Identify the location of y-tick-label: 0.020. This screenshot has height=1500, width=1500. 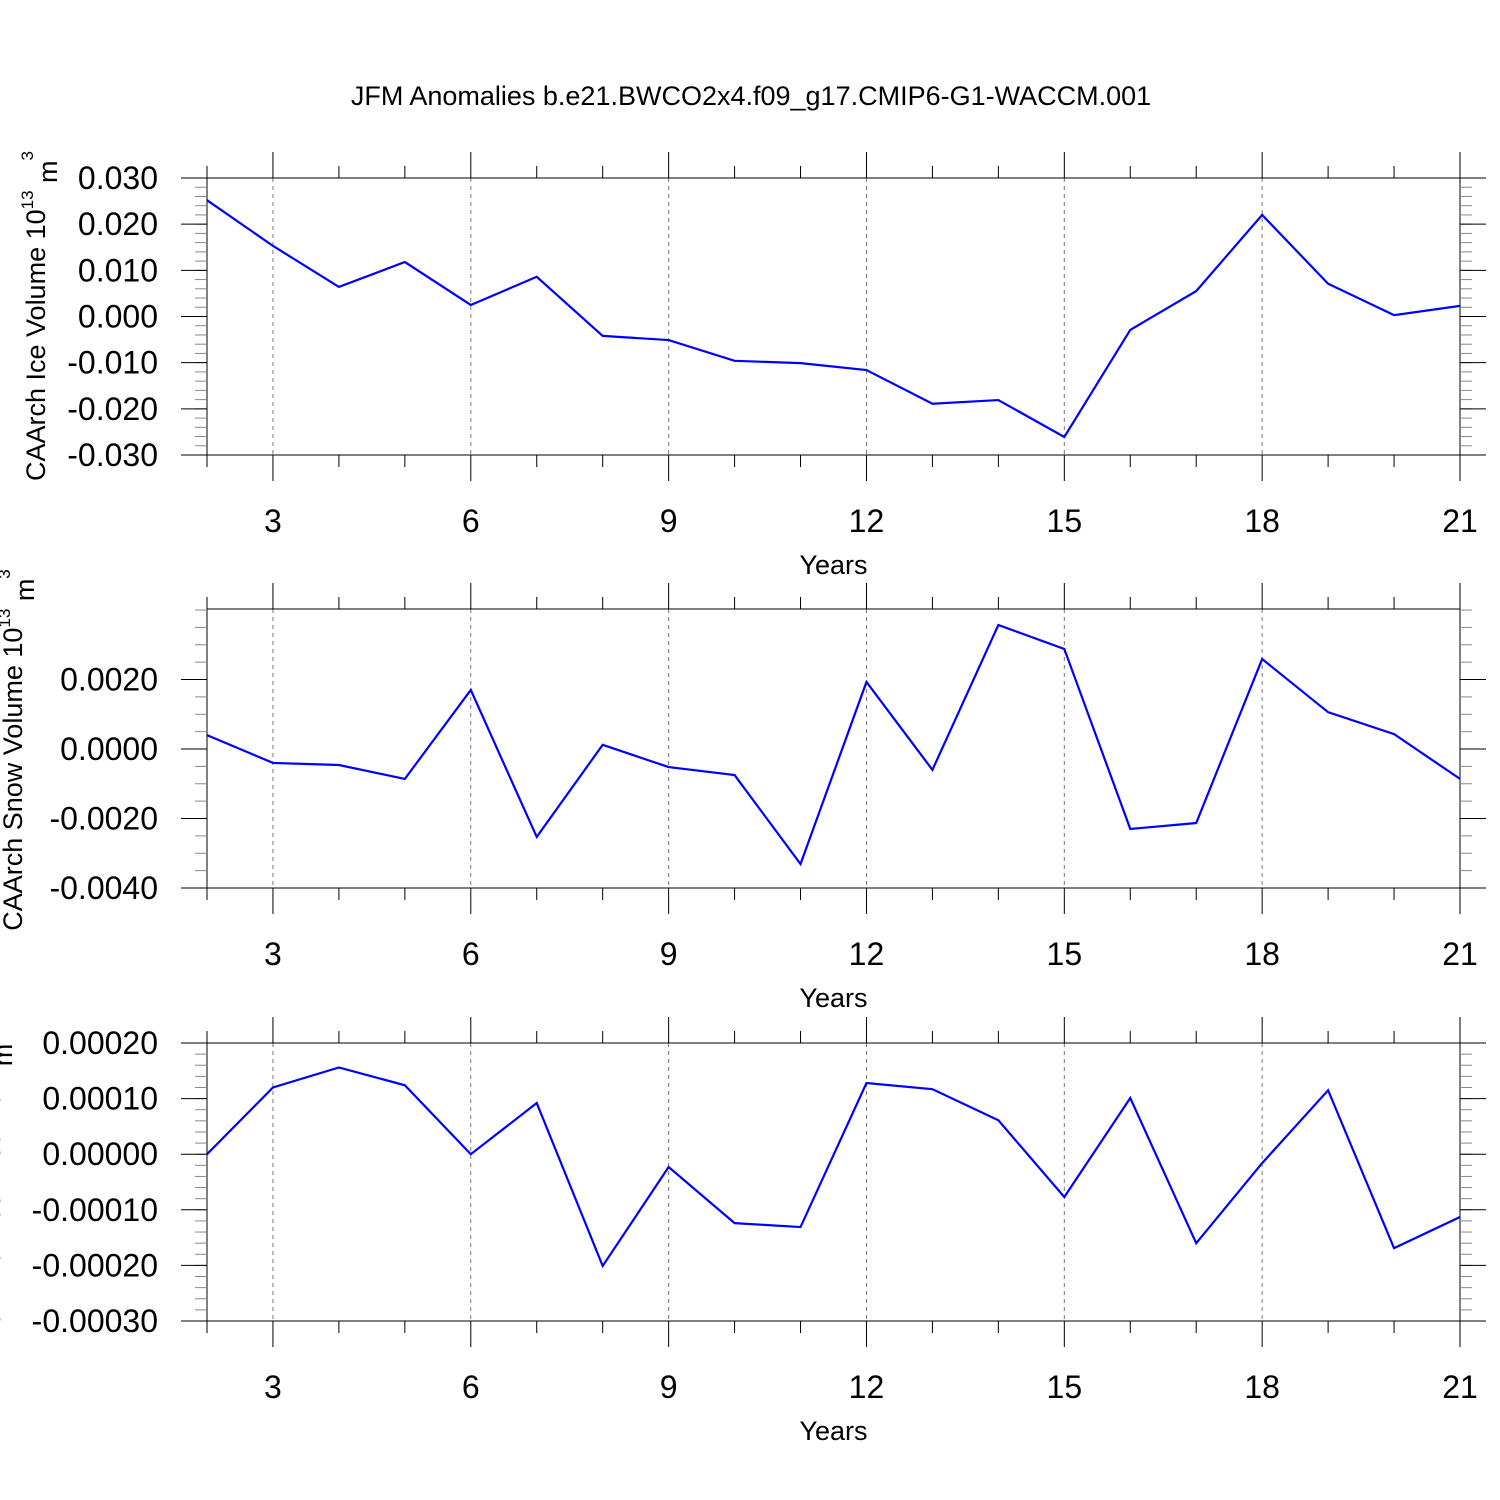
(118, 224).